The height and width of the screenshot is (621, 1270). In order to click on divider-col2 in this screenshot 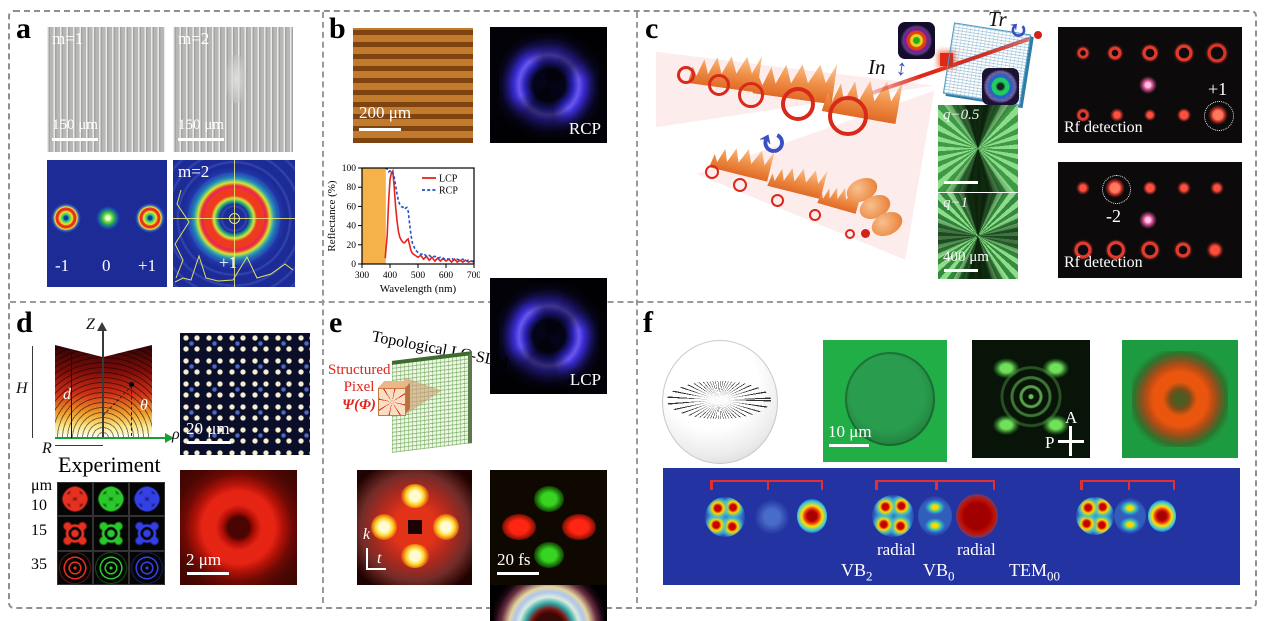, I will do `click(637, 307)`.